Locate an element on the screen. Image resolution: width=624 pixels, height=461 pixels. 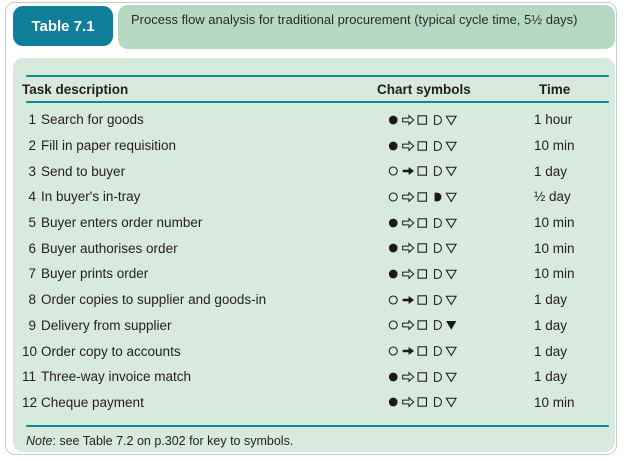
column-header-symbols: Chart symbols is located at coordinates (424, 89).